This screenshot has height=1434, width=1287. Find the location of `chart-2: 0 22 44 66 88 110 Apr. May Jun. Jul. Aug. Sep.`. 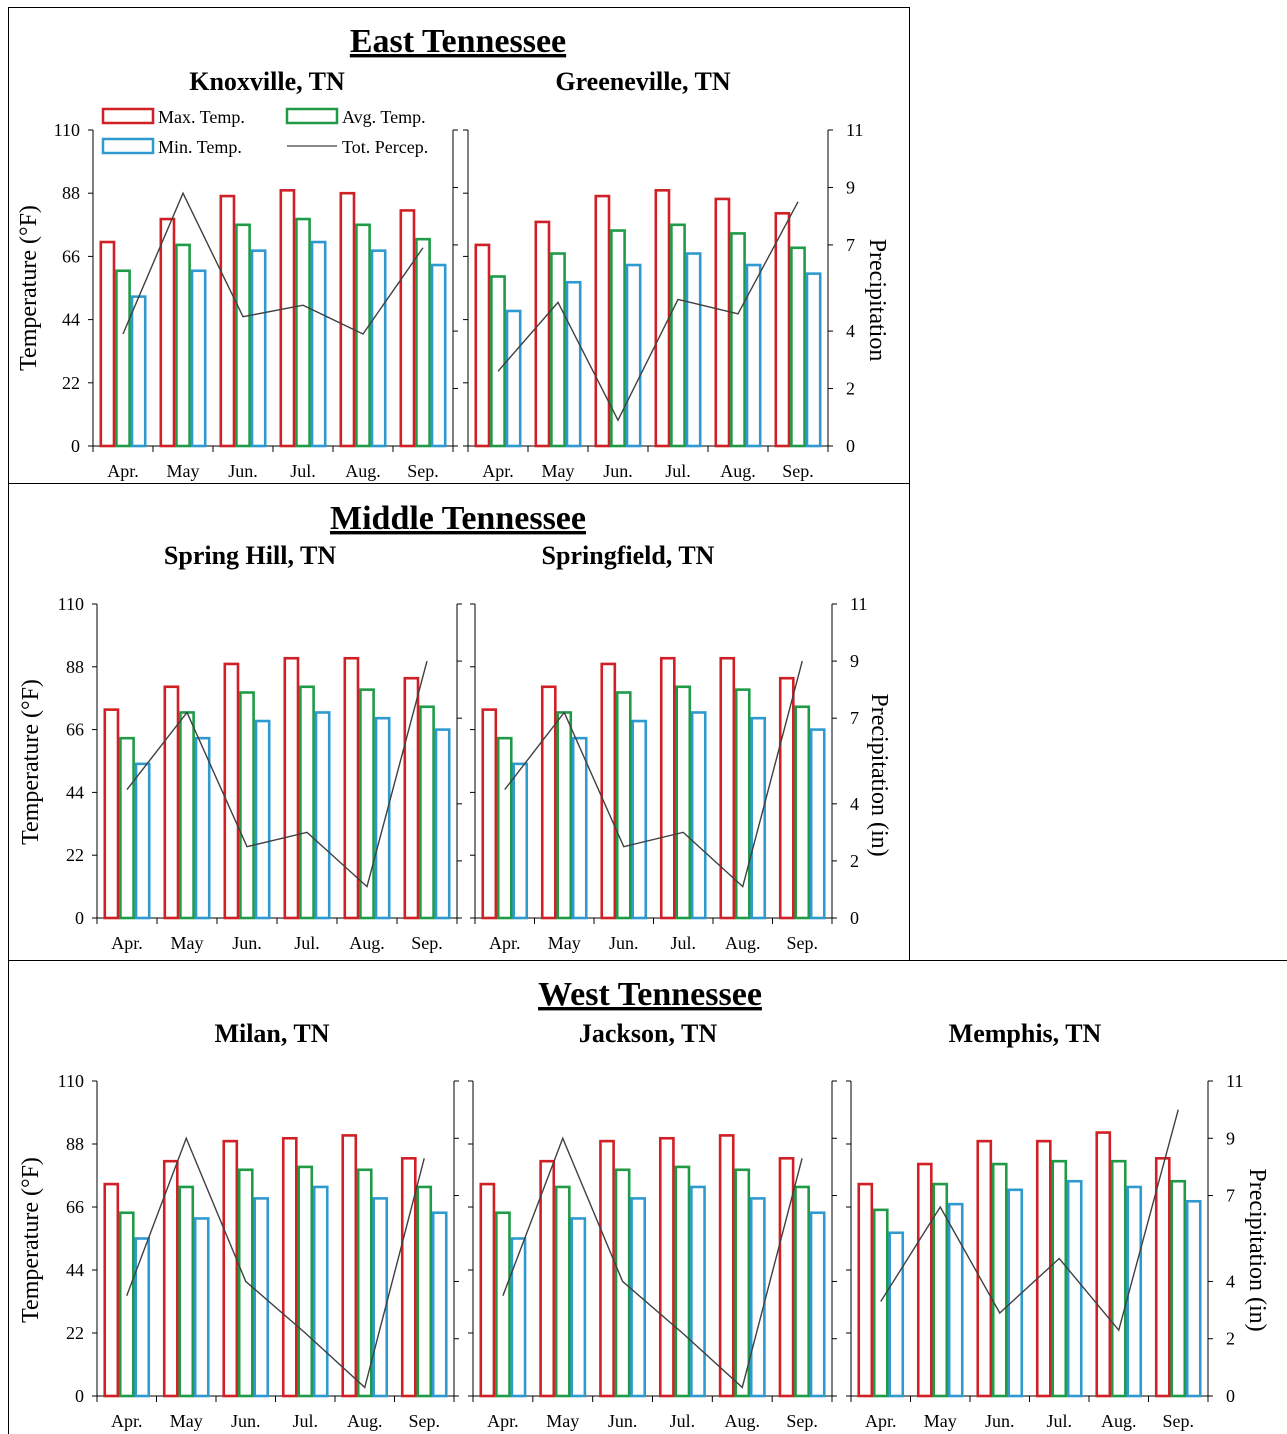

chart-2: 0 22 44 66 88 110 Apr. May Jun. Jul. Aug. Sep. is located at coordinates (260, 773).